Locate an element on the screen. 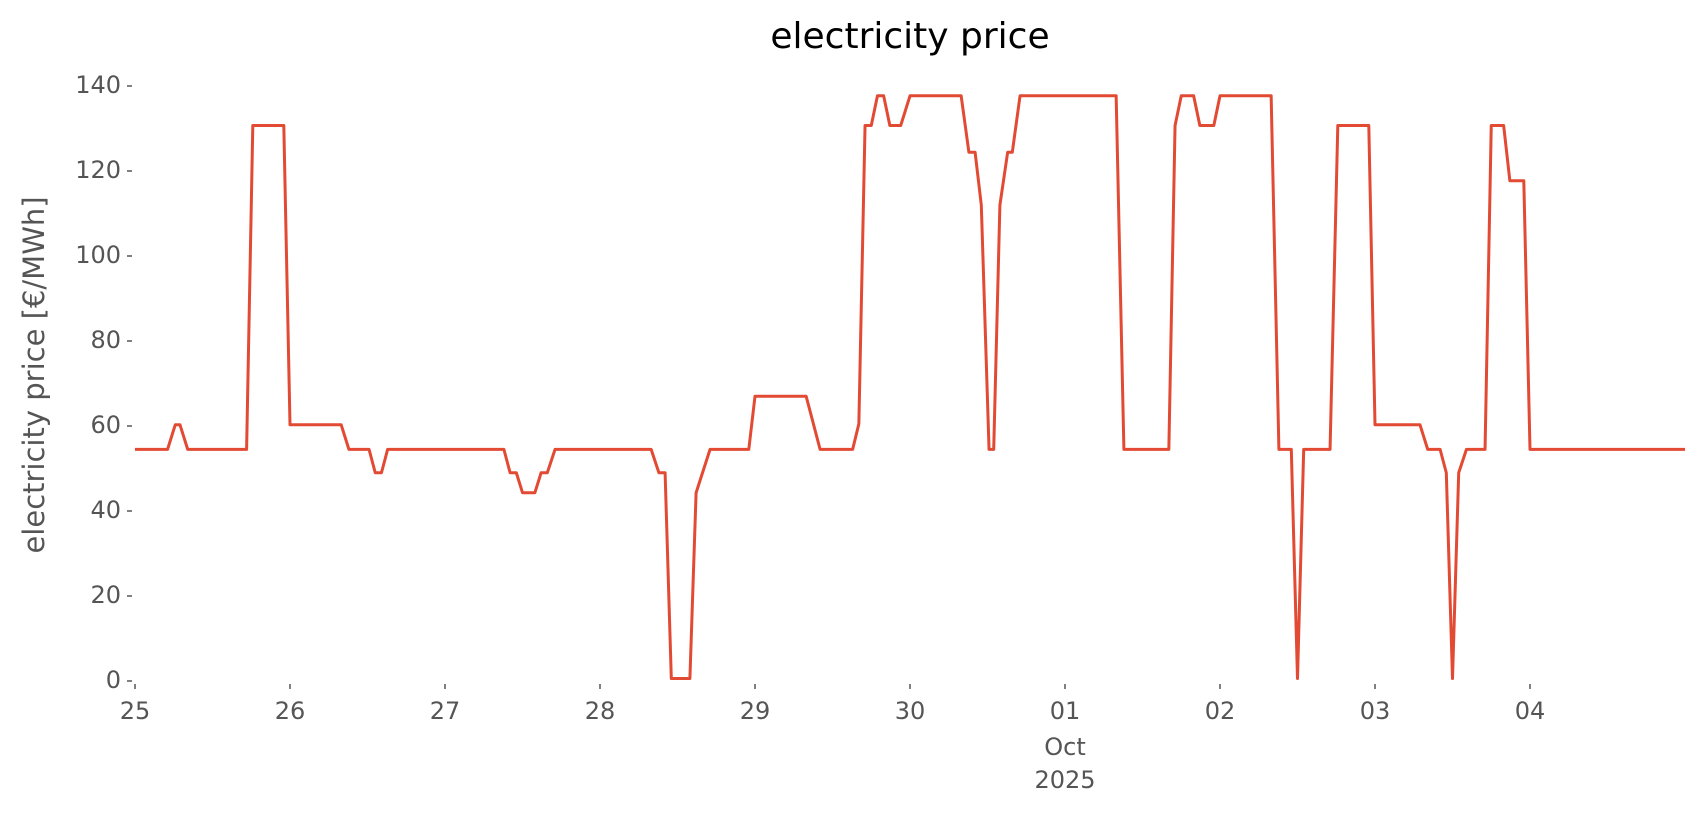 This screenshot has width=1706, height=815. x-tick-label: 28 is located at coordinates (600, 711).